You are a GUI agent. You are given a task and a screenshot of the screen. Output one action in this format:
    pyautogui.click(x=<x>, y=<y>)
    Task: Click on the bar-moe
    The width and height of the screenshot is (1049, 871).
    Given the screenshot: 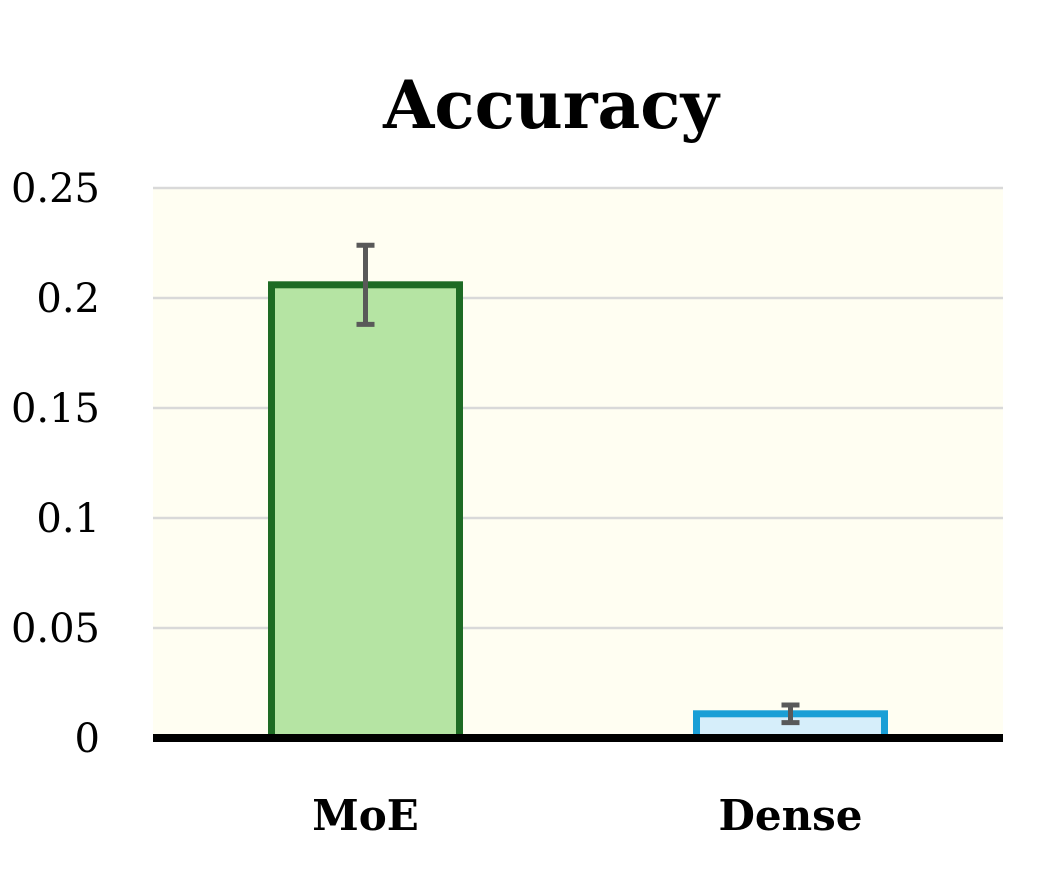 What is the action you would take?
    pyautogui.click(x=365, y=511)
    